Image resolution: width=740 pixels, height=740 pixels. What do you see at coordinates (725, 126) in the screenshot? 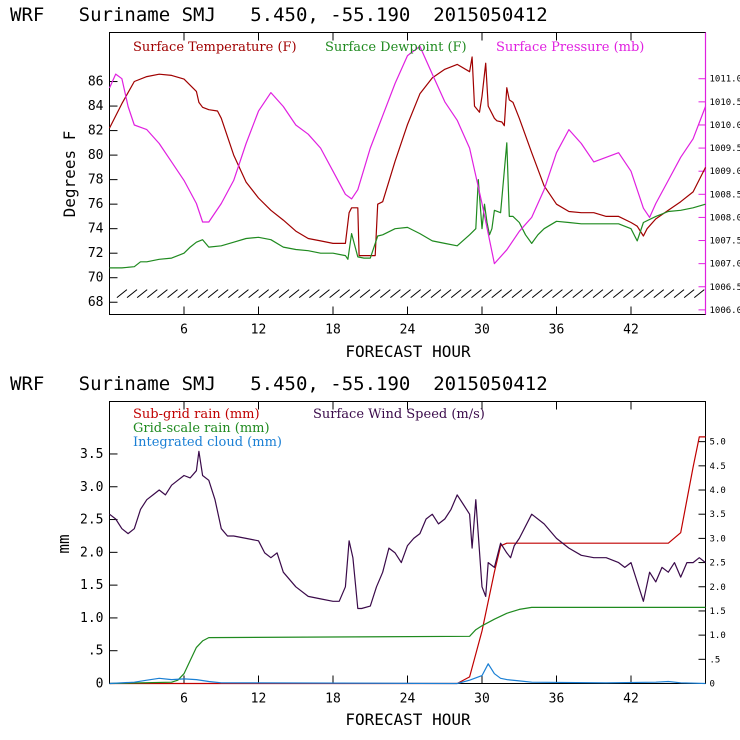
I see `y2-tick-label: 1010.0` at bounding box center [725, 126].